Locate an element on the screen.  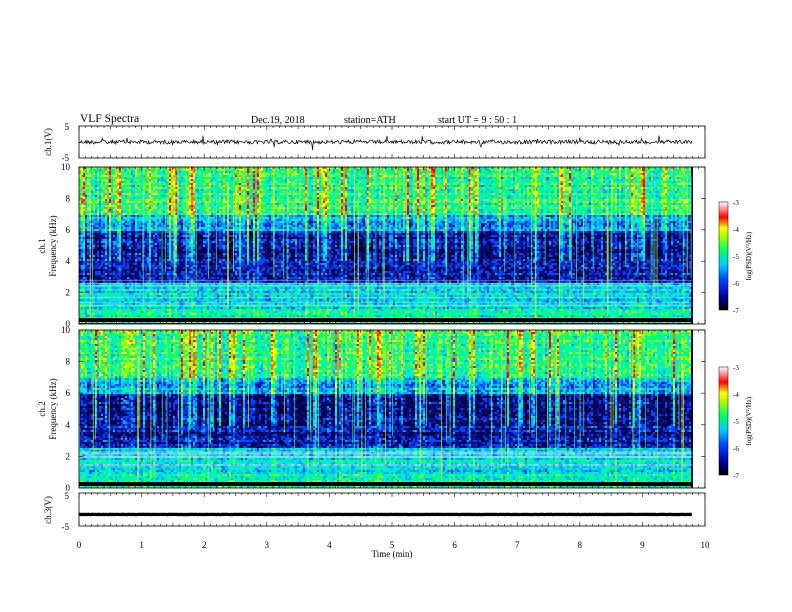
x-tick-label: 3 is located at coordinates (267, 545).